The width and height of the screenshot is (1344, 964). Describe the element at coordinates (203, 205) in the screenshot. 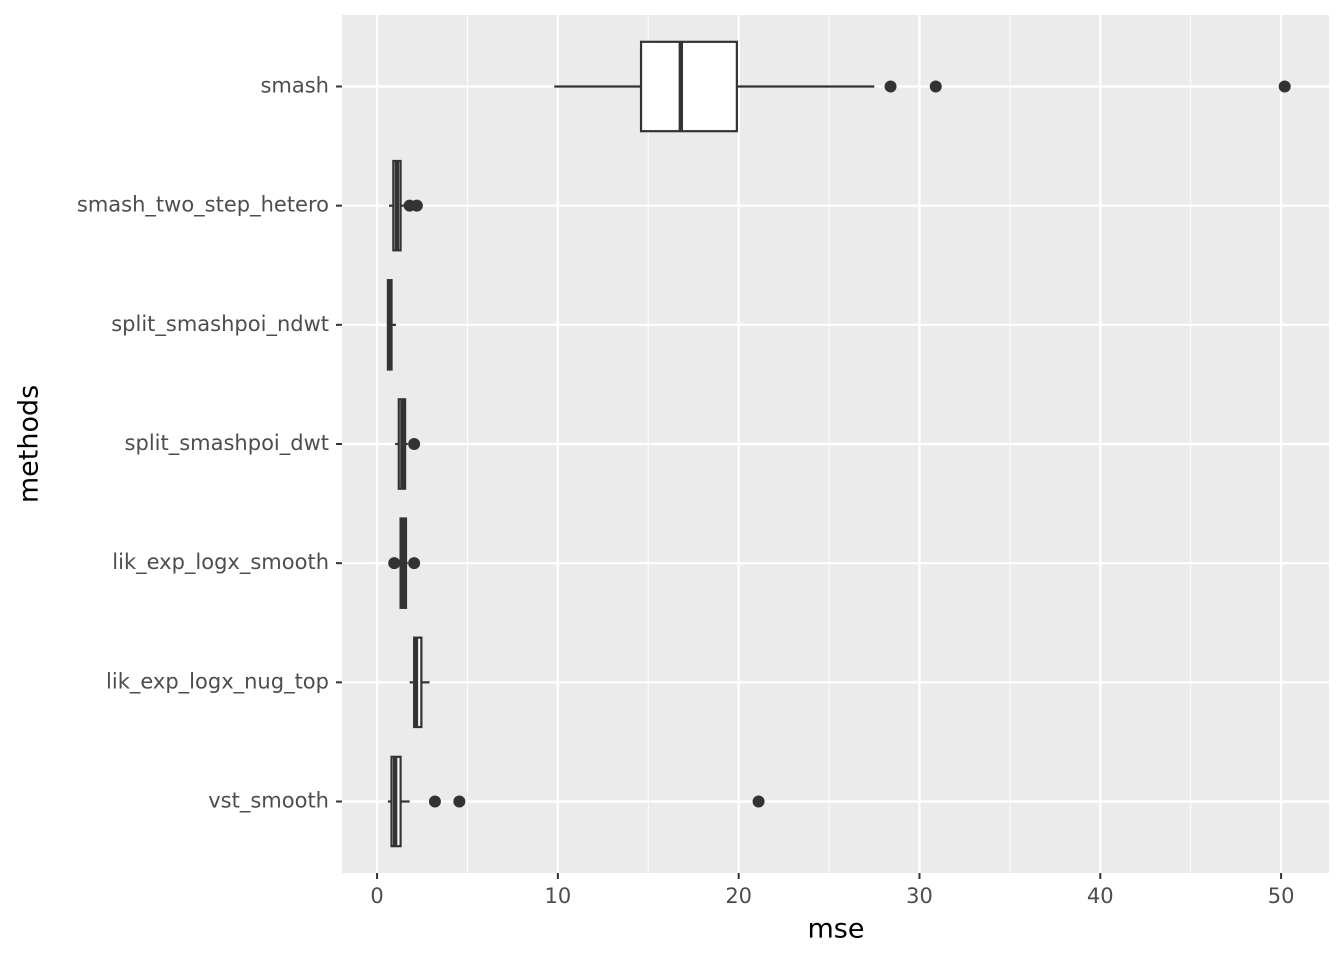

I see `y-tick-label: smash_two_step_hetero` at that location.